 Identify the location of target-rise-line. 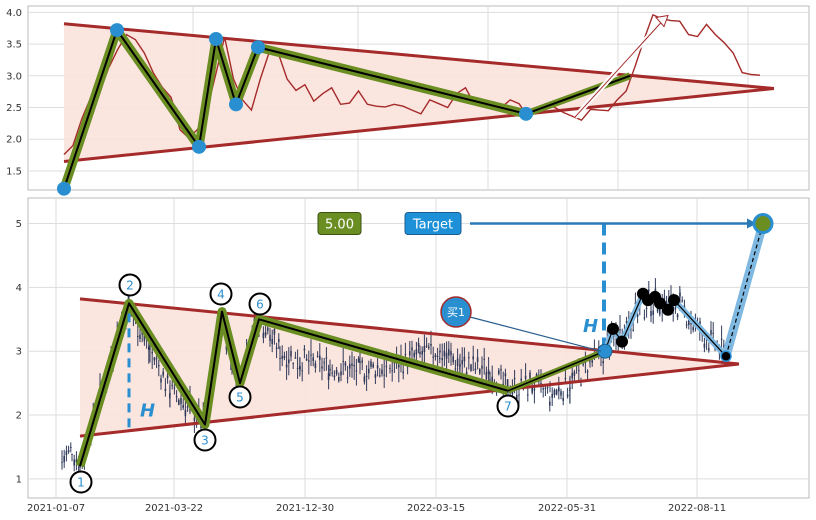
(744, 290).